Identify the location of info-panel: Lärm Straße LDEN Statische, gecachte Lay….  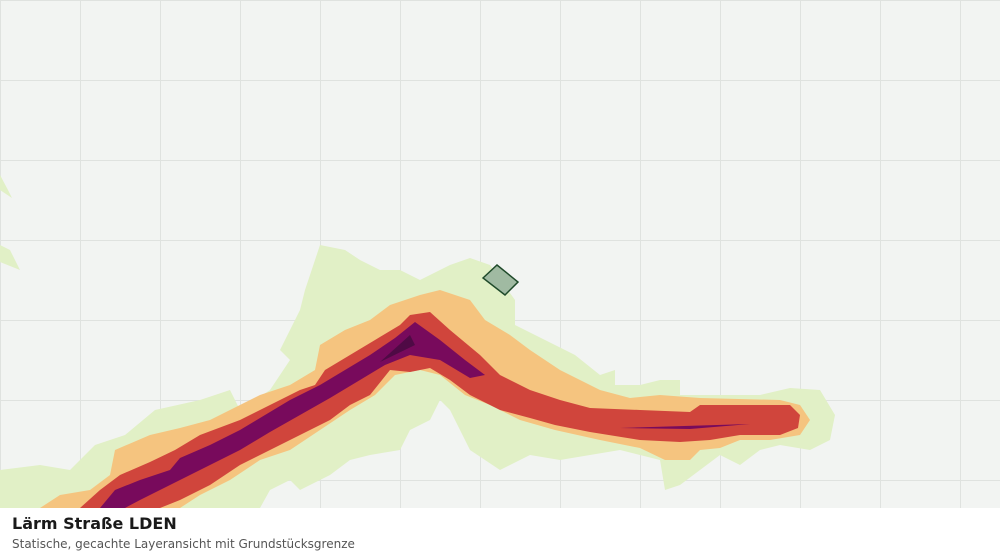
(500, 534).